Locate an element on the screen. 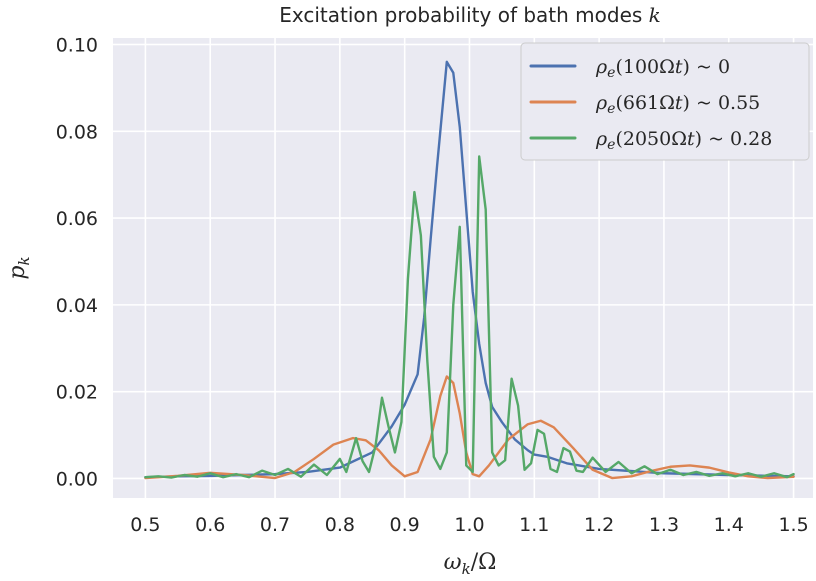 The width and height of the screenshot is (816, 581). x-tick-label: 0.8 is located at coordinates (340, 525).